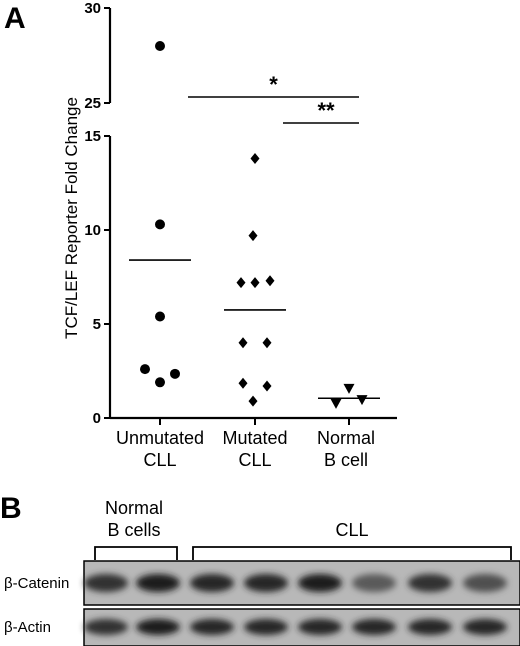  Describe the element at coordinates (92, 136) in the screenshot. I see `y-tick-label: 15` at that location.